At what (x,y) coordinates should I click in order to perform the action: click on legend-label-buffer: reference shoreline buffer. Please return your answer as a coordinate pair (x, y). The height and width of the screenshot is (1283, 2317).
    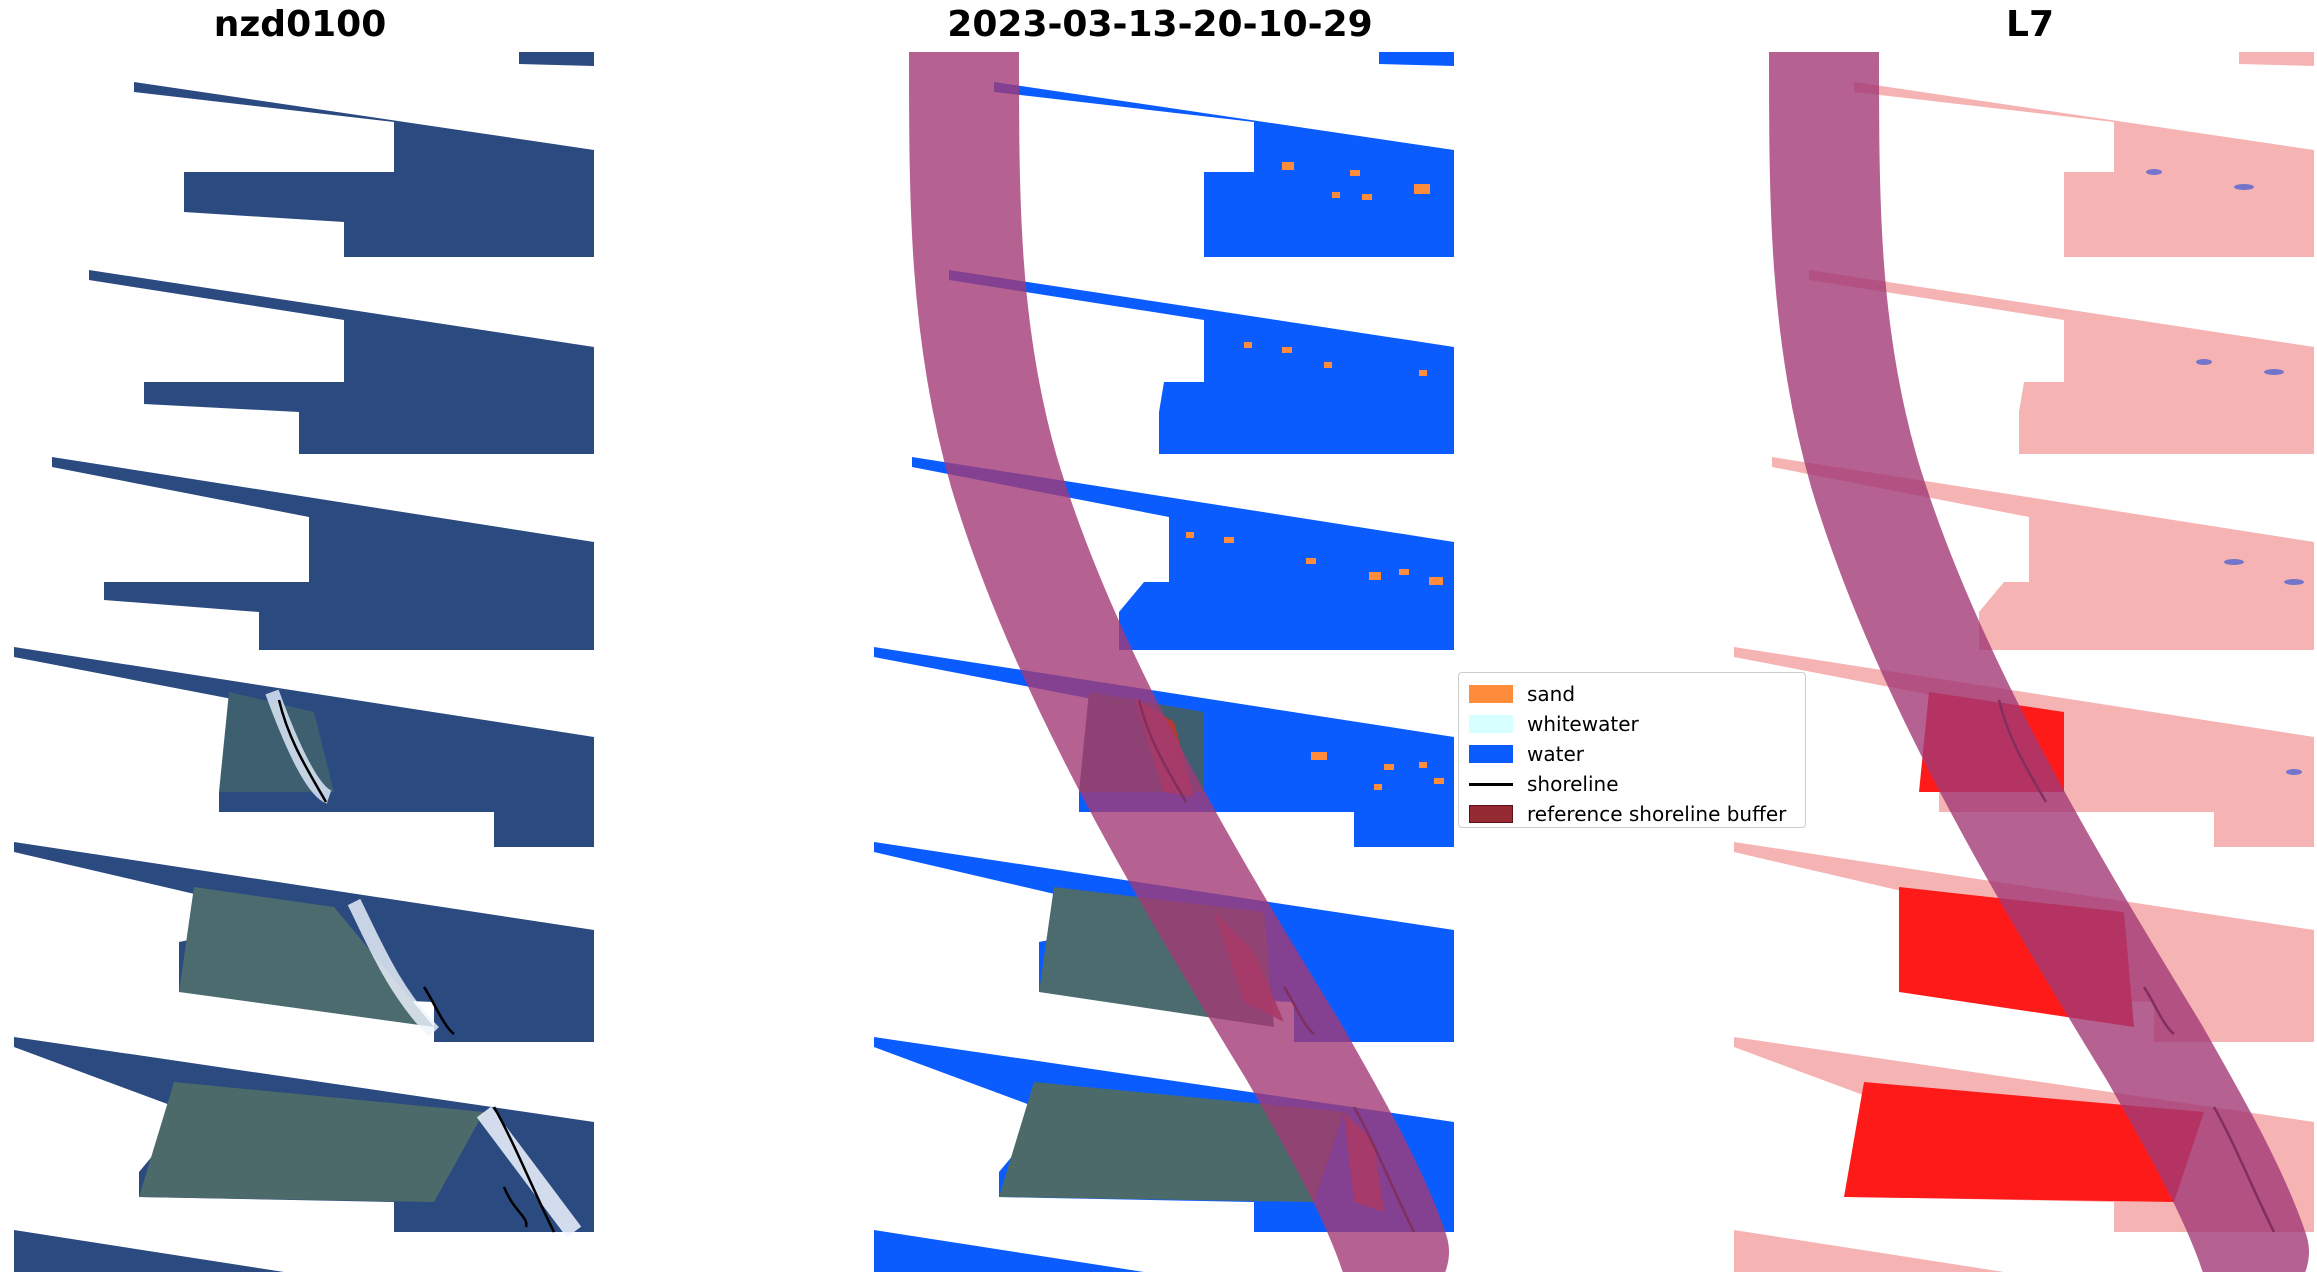
    Looking at the image, I should click on (1657, 814).